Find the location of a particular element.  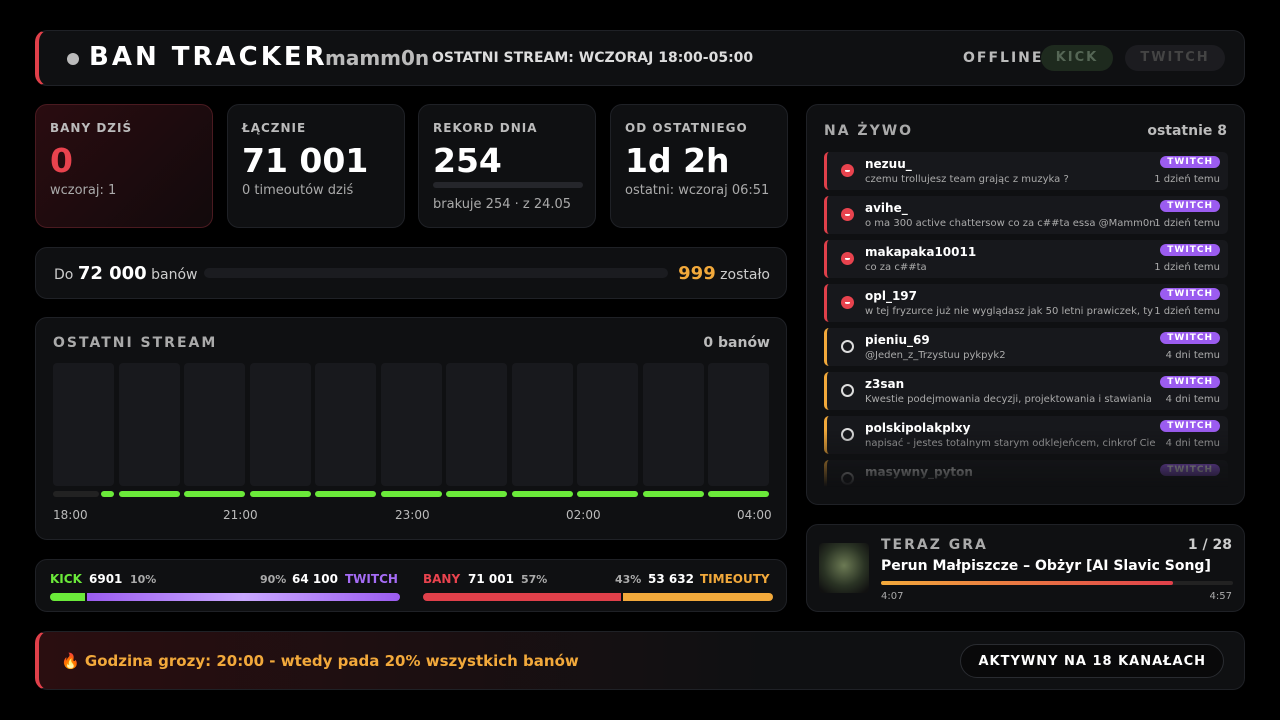

app-title: BAN TRACKER is located at coordinates (208, 57).